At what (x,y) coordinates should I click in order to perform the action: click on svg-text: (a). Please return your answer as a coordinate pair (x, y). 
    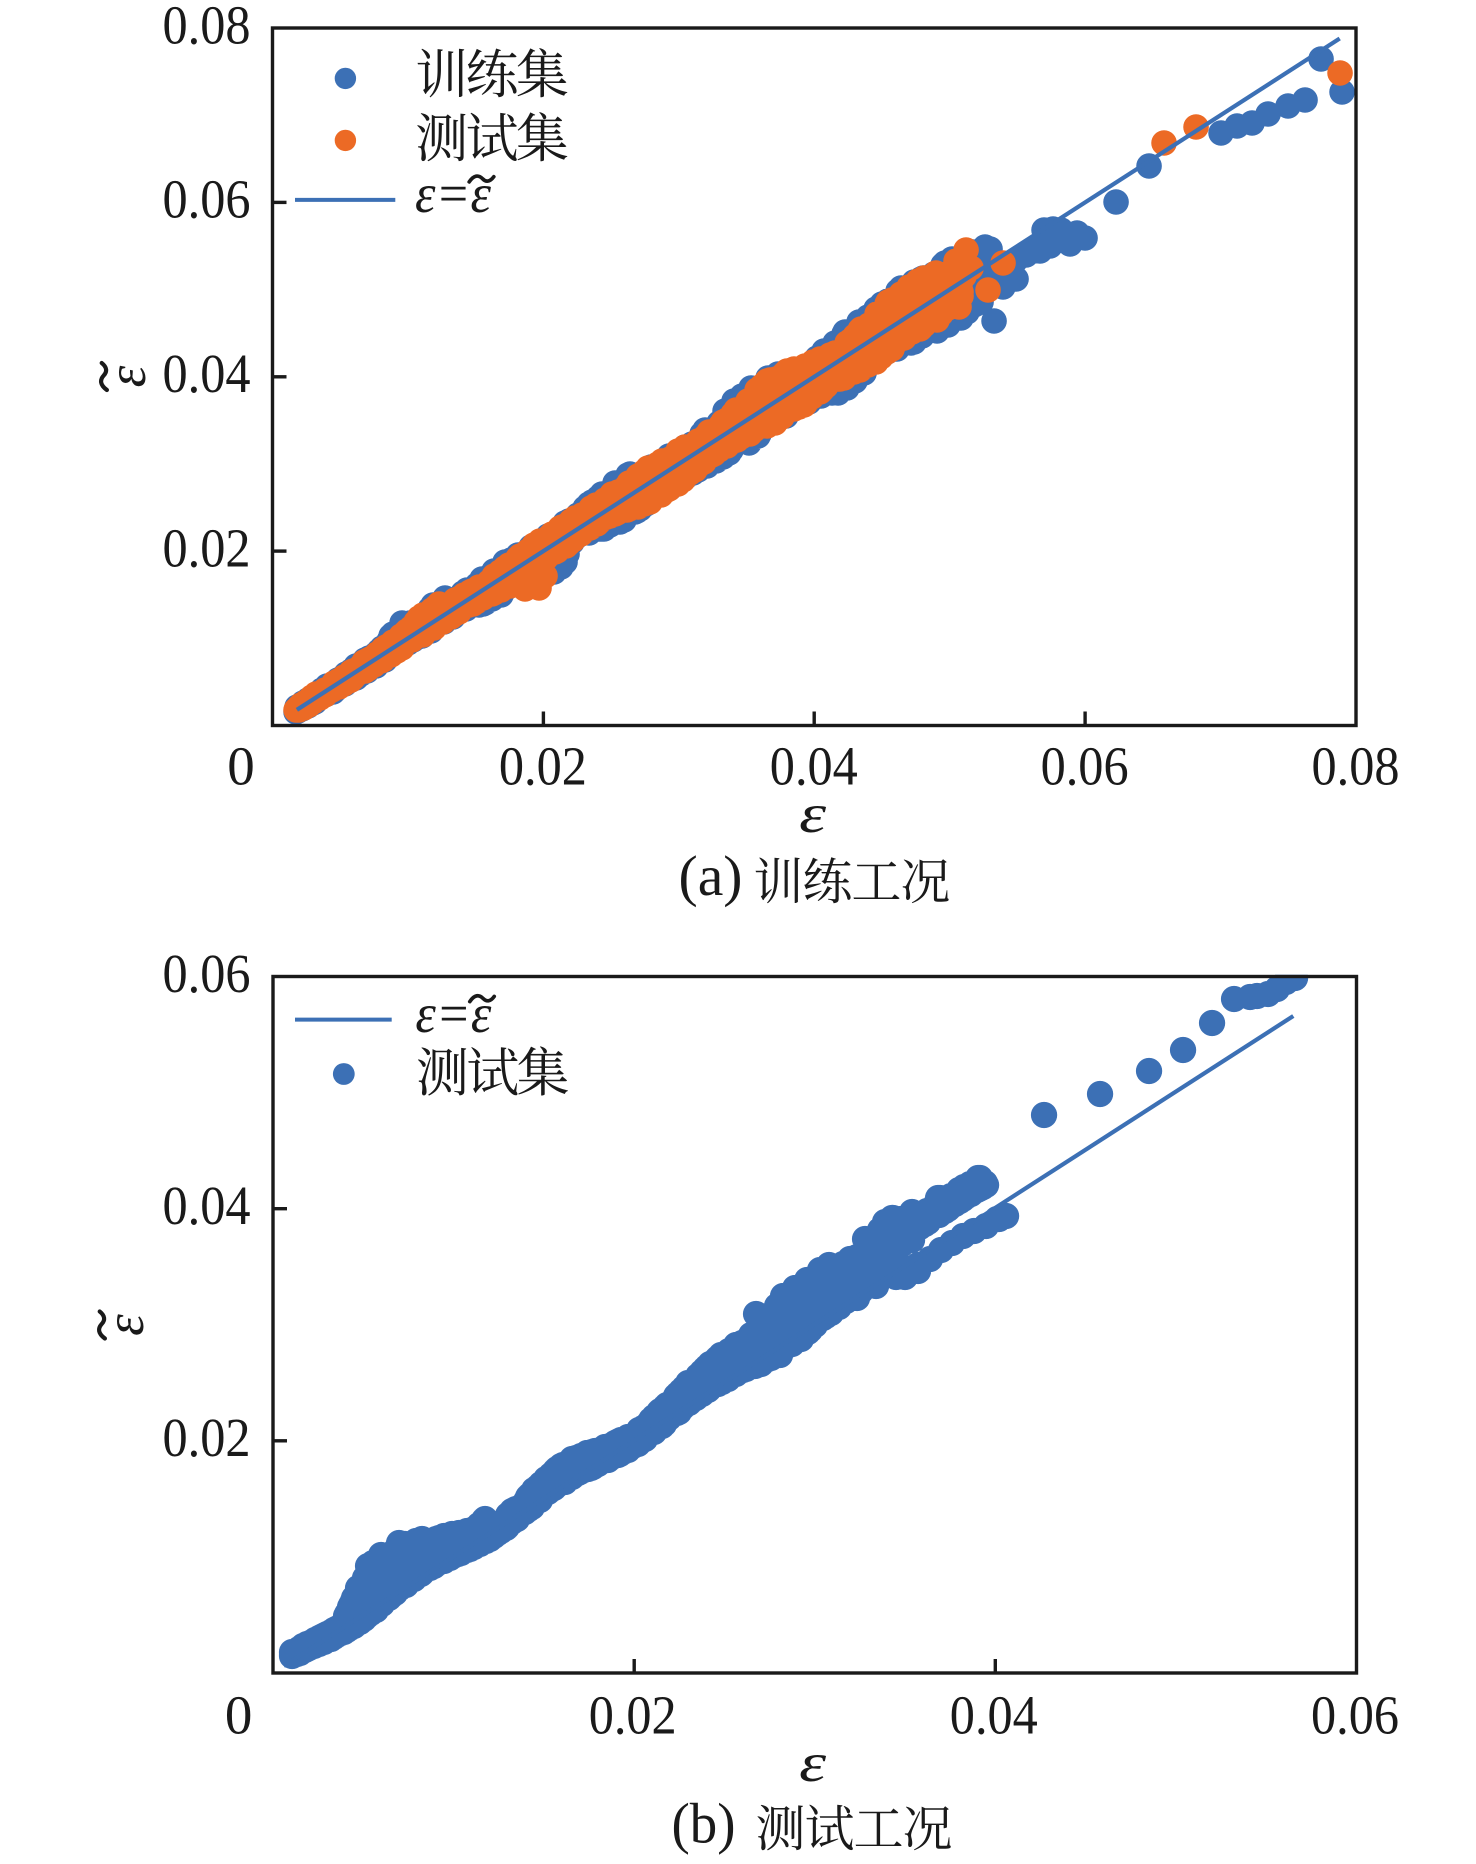
    Looking at the image, I should click on (711, 876).